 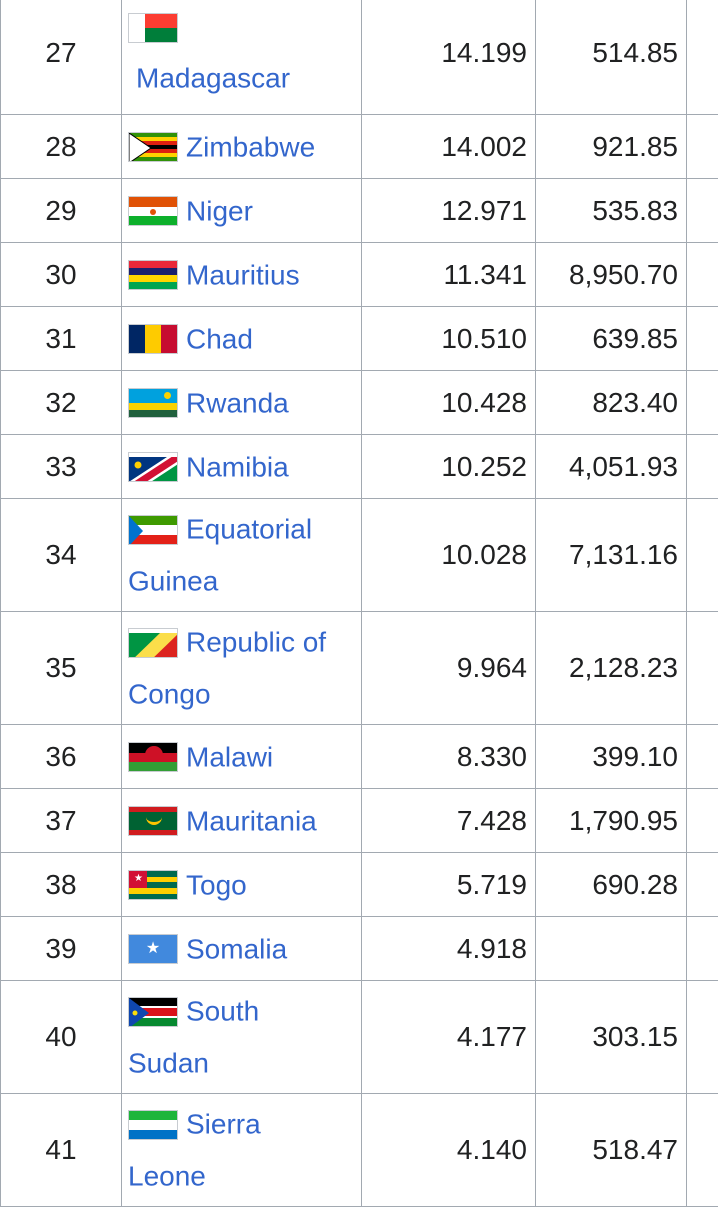 I want to click on country-cell: Chad, so click(x=242, y=339).